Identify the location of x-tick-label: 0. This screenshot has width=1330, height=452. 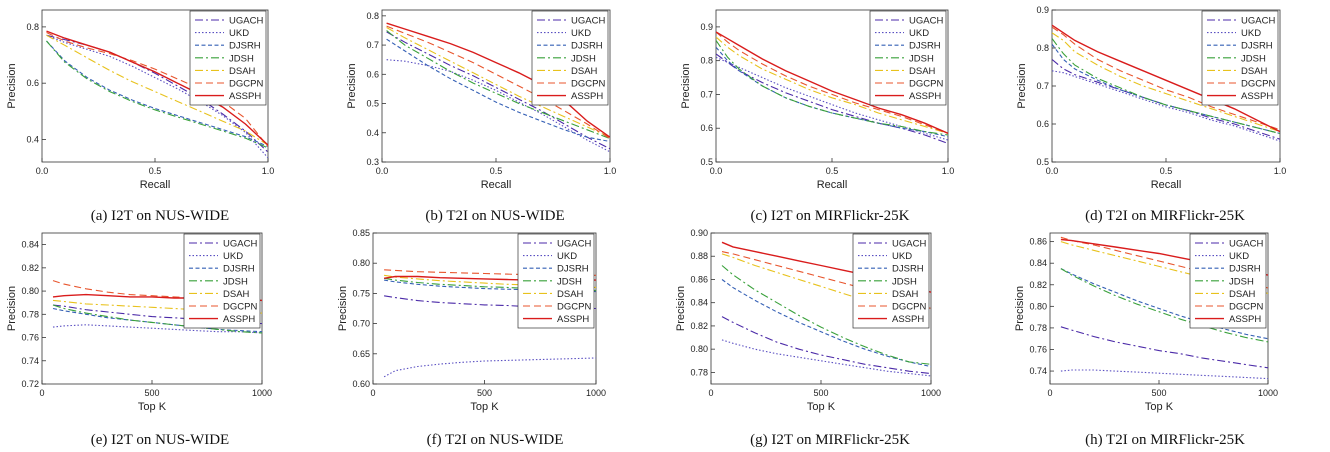
(710, 393).